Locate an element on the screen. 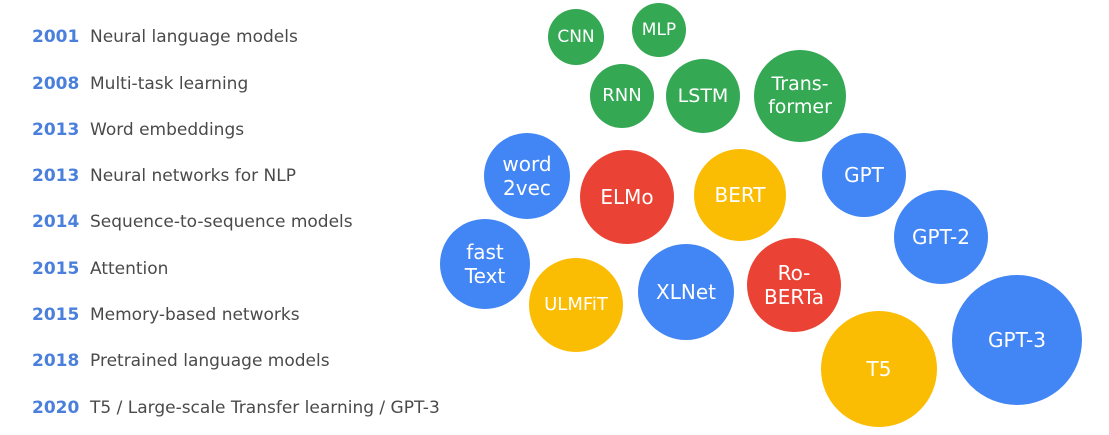 Image resolution: width=1109 pixels, height=435 pixels. model-bubble-elmo: ELMo is located at coordinates (627, 197).